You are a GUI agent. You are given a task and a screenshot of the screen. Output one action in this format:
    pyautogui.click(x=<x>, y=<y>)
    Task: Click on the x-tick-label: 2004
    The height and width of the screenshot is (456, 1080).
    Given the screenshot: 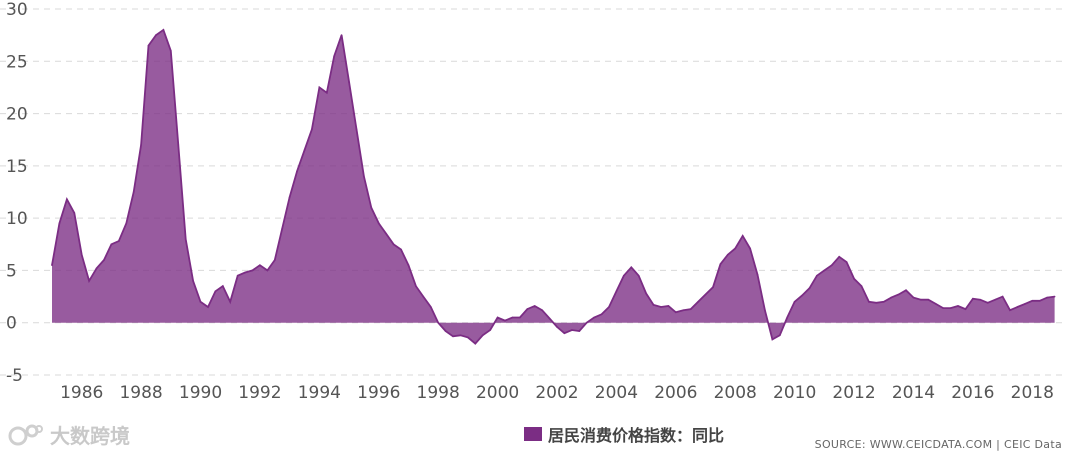 What is the action you would take?
    pyautogui.click(x=616, y=393)
    